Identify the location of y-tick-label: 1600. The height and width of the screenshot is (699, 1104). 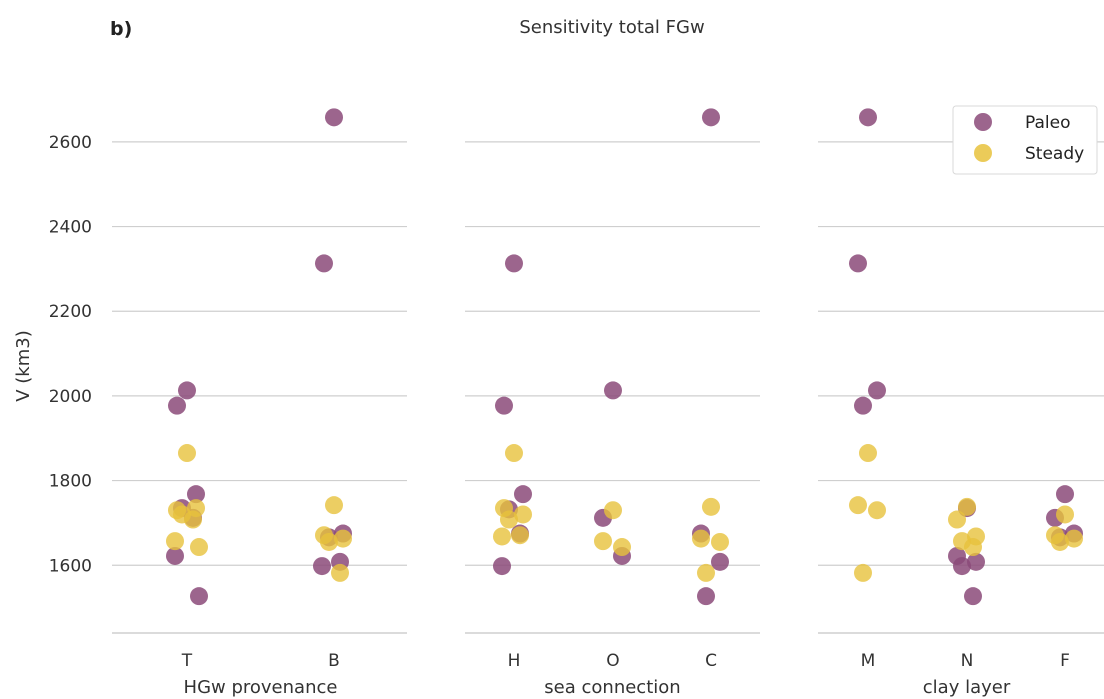
(70, 566).